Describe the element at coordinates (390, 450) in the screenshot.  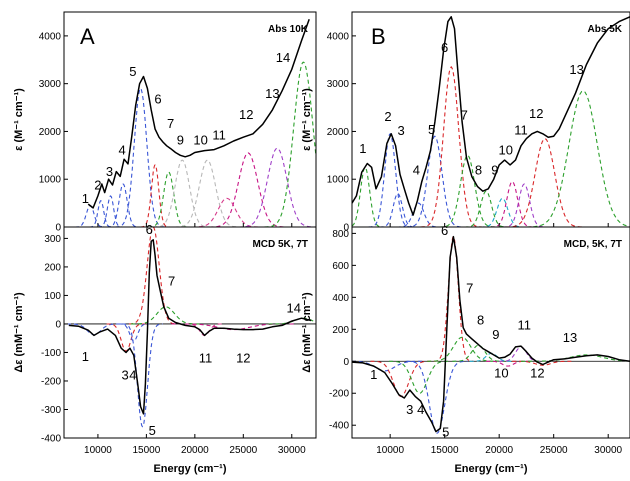
I see `x-tick-label: 10000` at that location.